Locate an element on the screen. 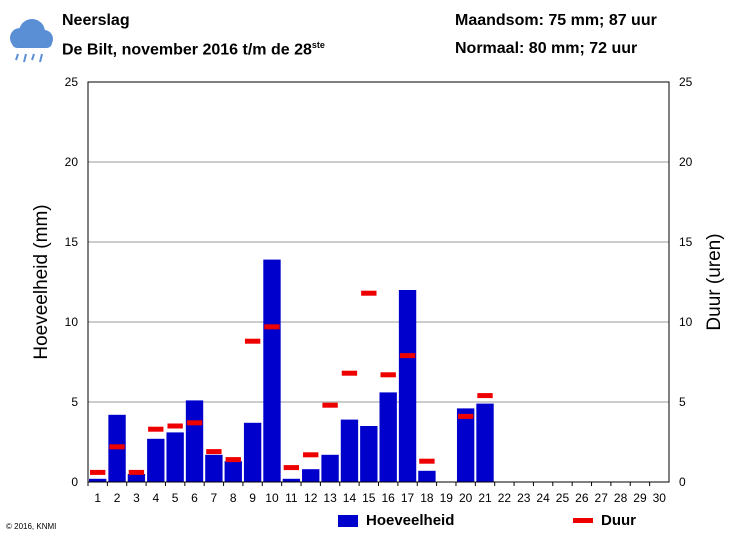 The width and height of the screenshot is (732, 542). x-tick-label: 29 is located at coordinates (640, 498).